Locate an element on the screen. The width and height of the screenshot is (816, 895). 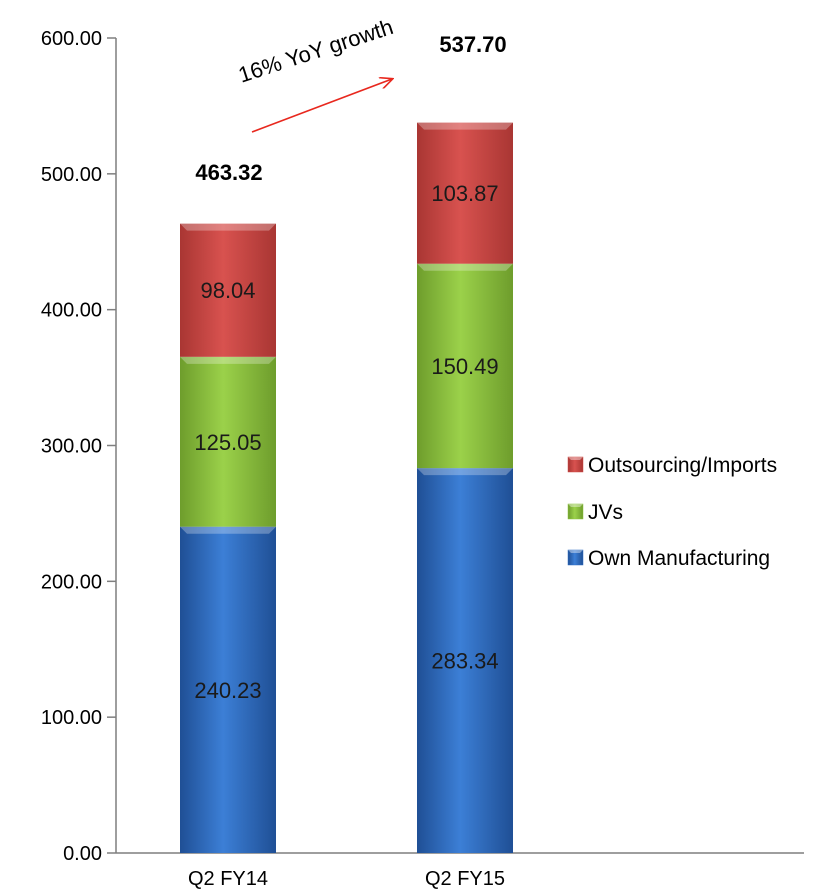
bar-value-label: 283.34 is located at coordinates (464, 661).